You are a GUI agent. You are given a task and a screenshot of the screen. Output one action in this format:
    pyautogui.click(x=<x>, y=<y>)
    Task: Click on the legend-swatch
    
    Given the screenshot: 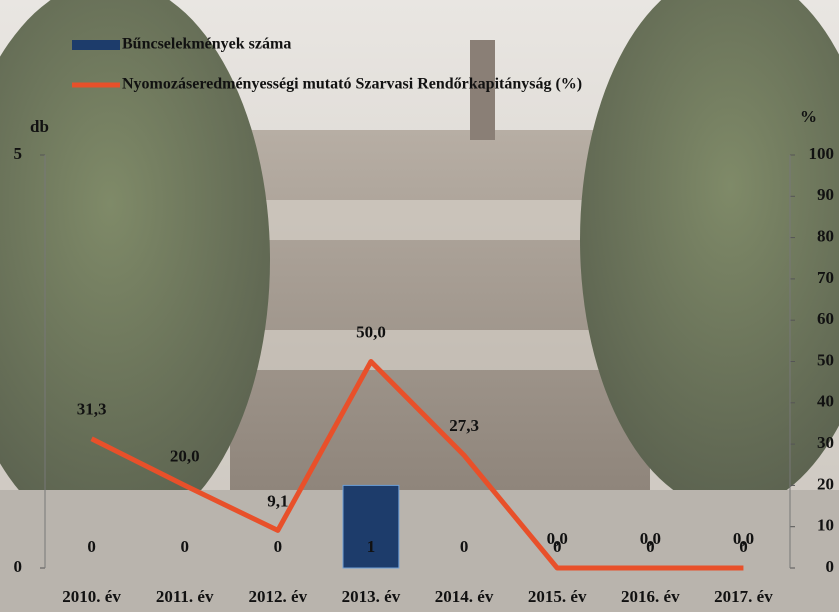 What is the action you would take?
    pyautogui.click(x=96, y=45)
    